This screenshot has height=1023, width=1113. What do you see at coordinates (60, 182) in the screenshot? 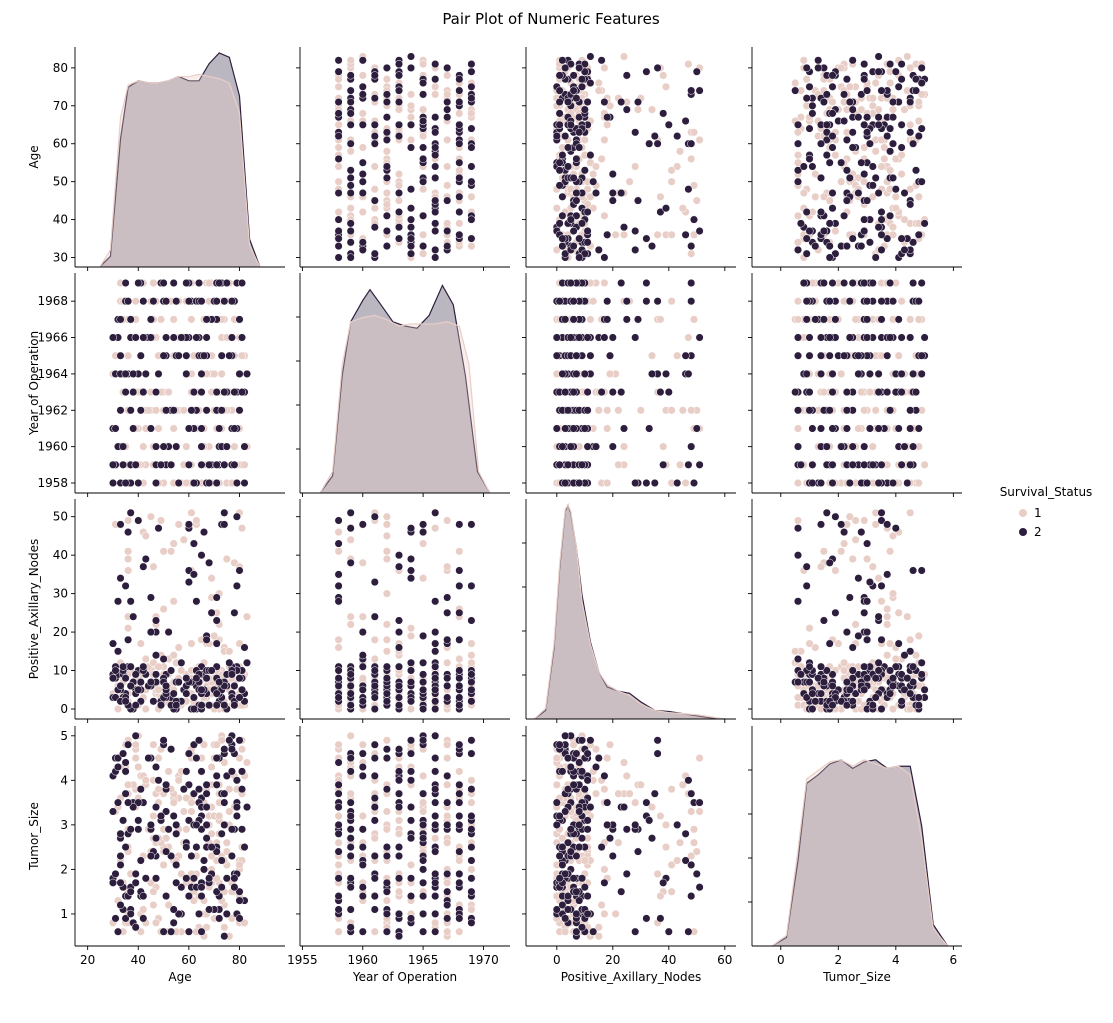
I see `y-tick-label: 50` at bounding box center [60, 182].